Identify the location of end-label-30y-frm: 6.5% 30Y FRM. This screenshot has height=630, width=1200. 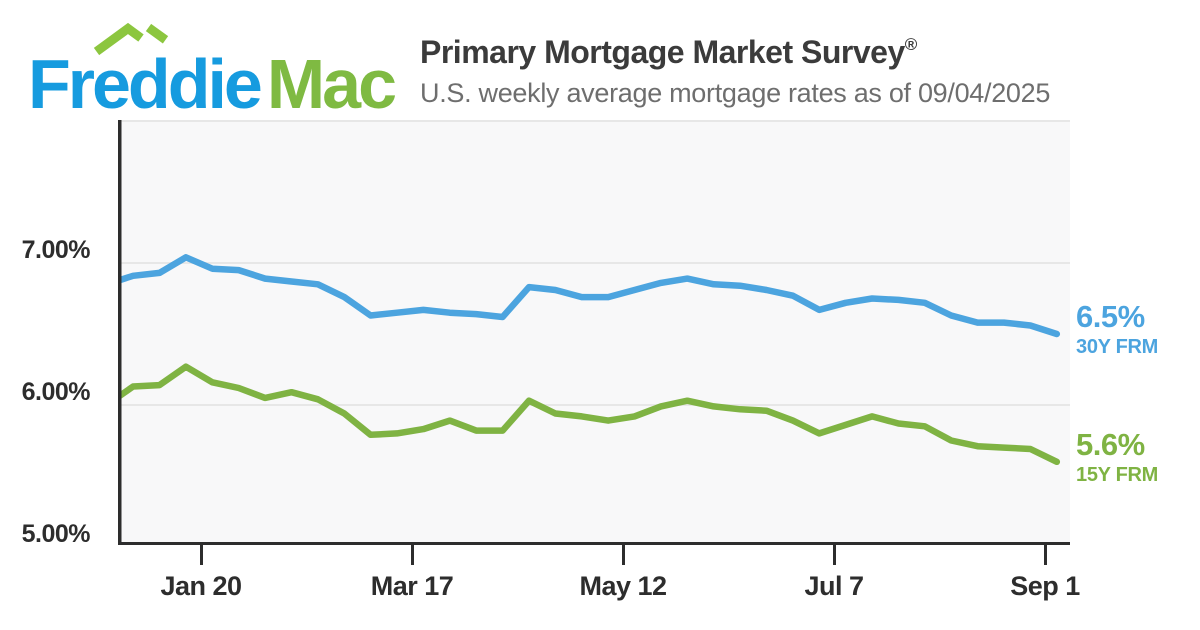
(1138, 330).